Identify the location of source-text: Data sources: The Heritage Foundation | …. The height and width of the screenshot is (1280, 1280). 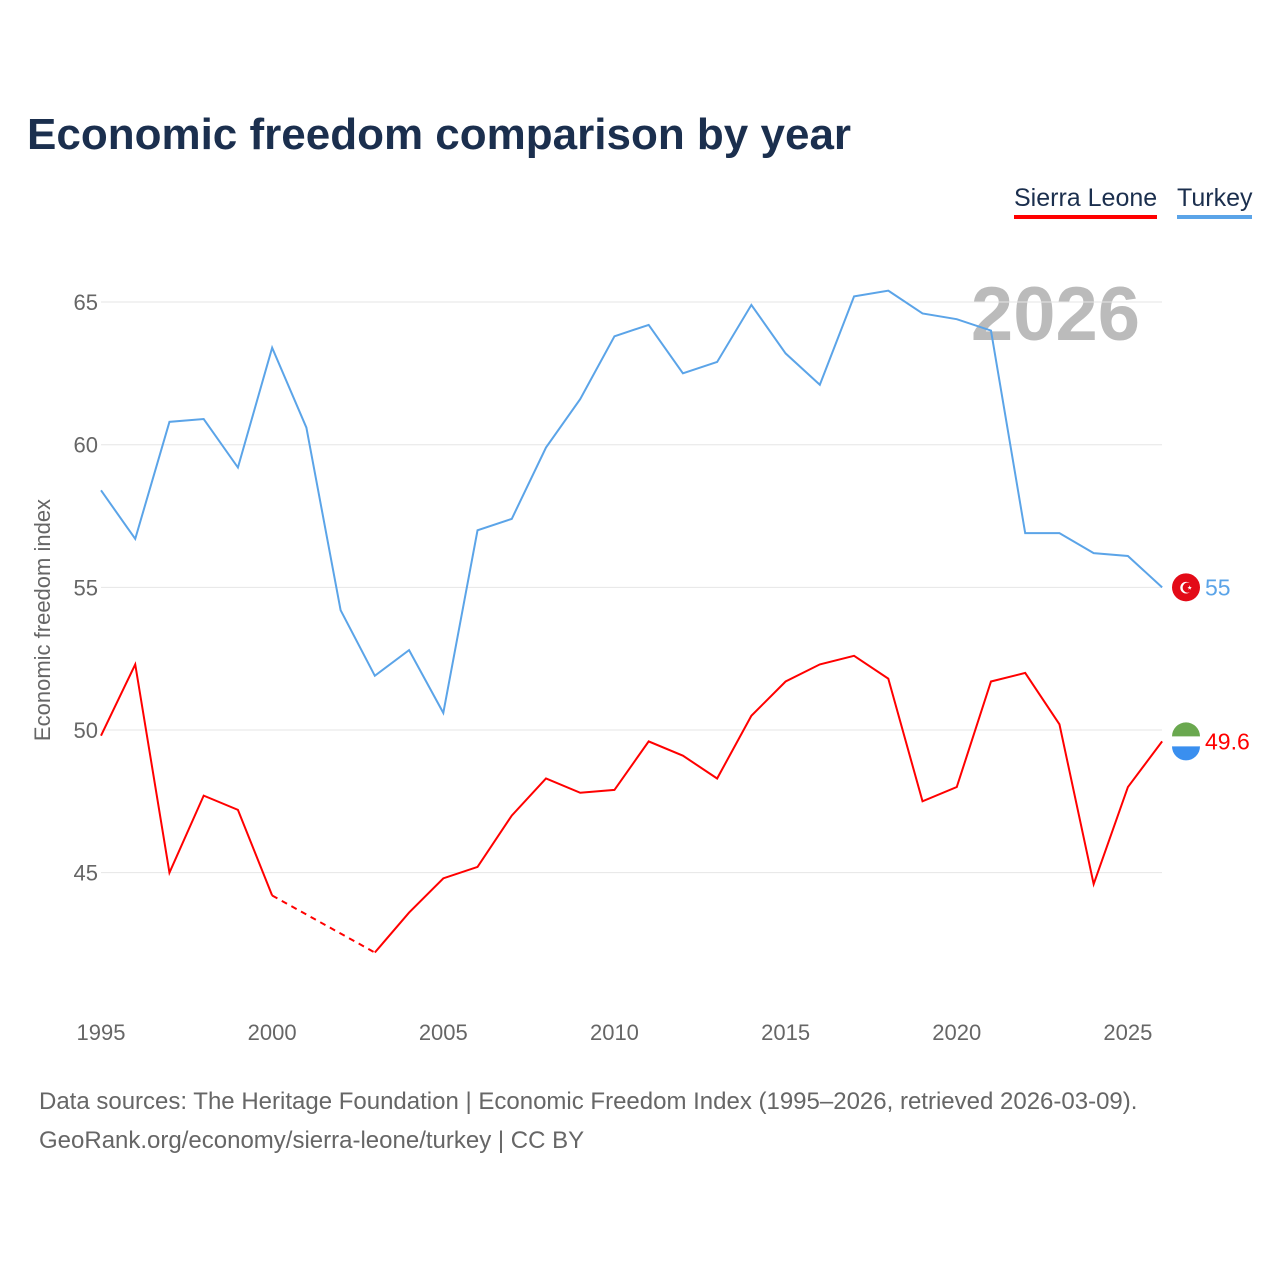
(588, 1101).